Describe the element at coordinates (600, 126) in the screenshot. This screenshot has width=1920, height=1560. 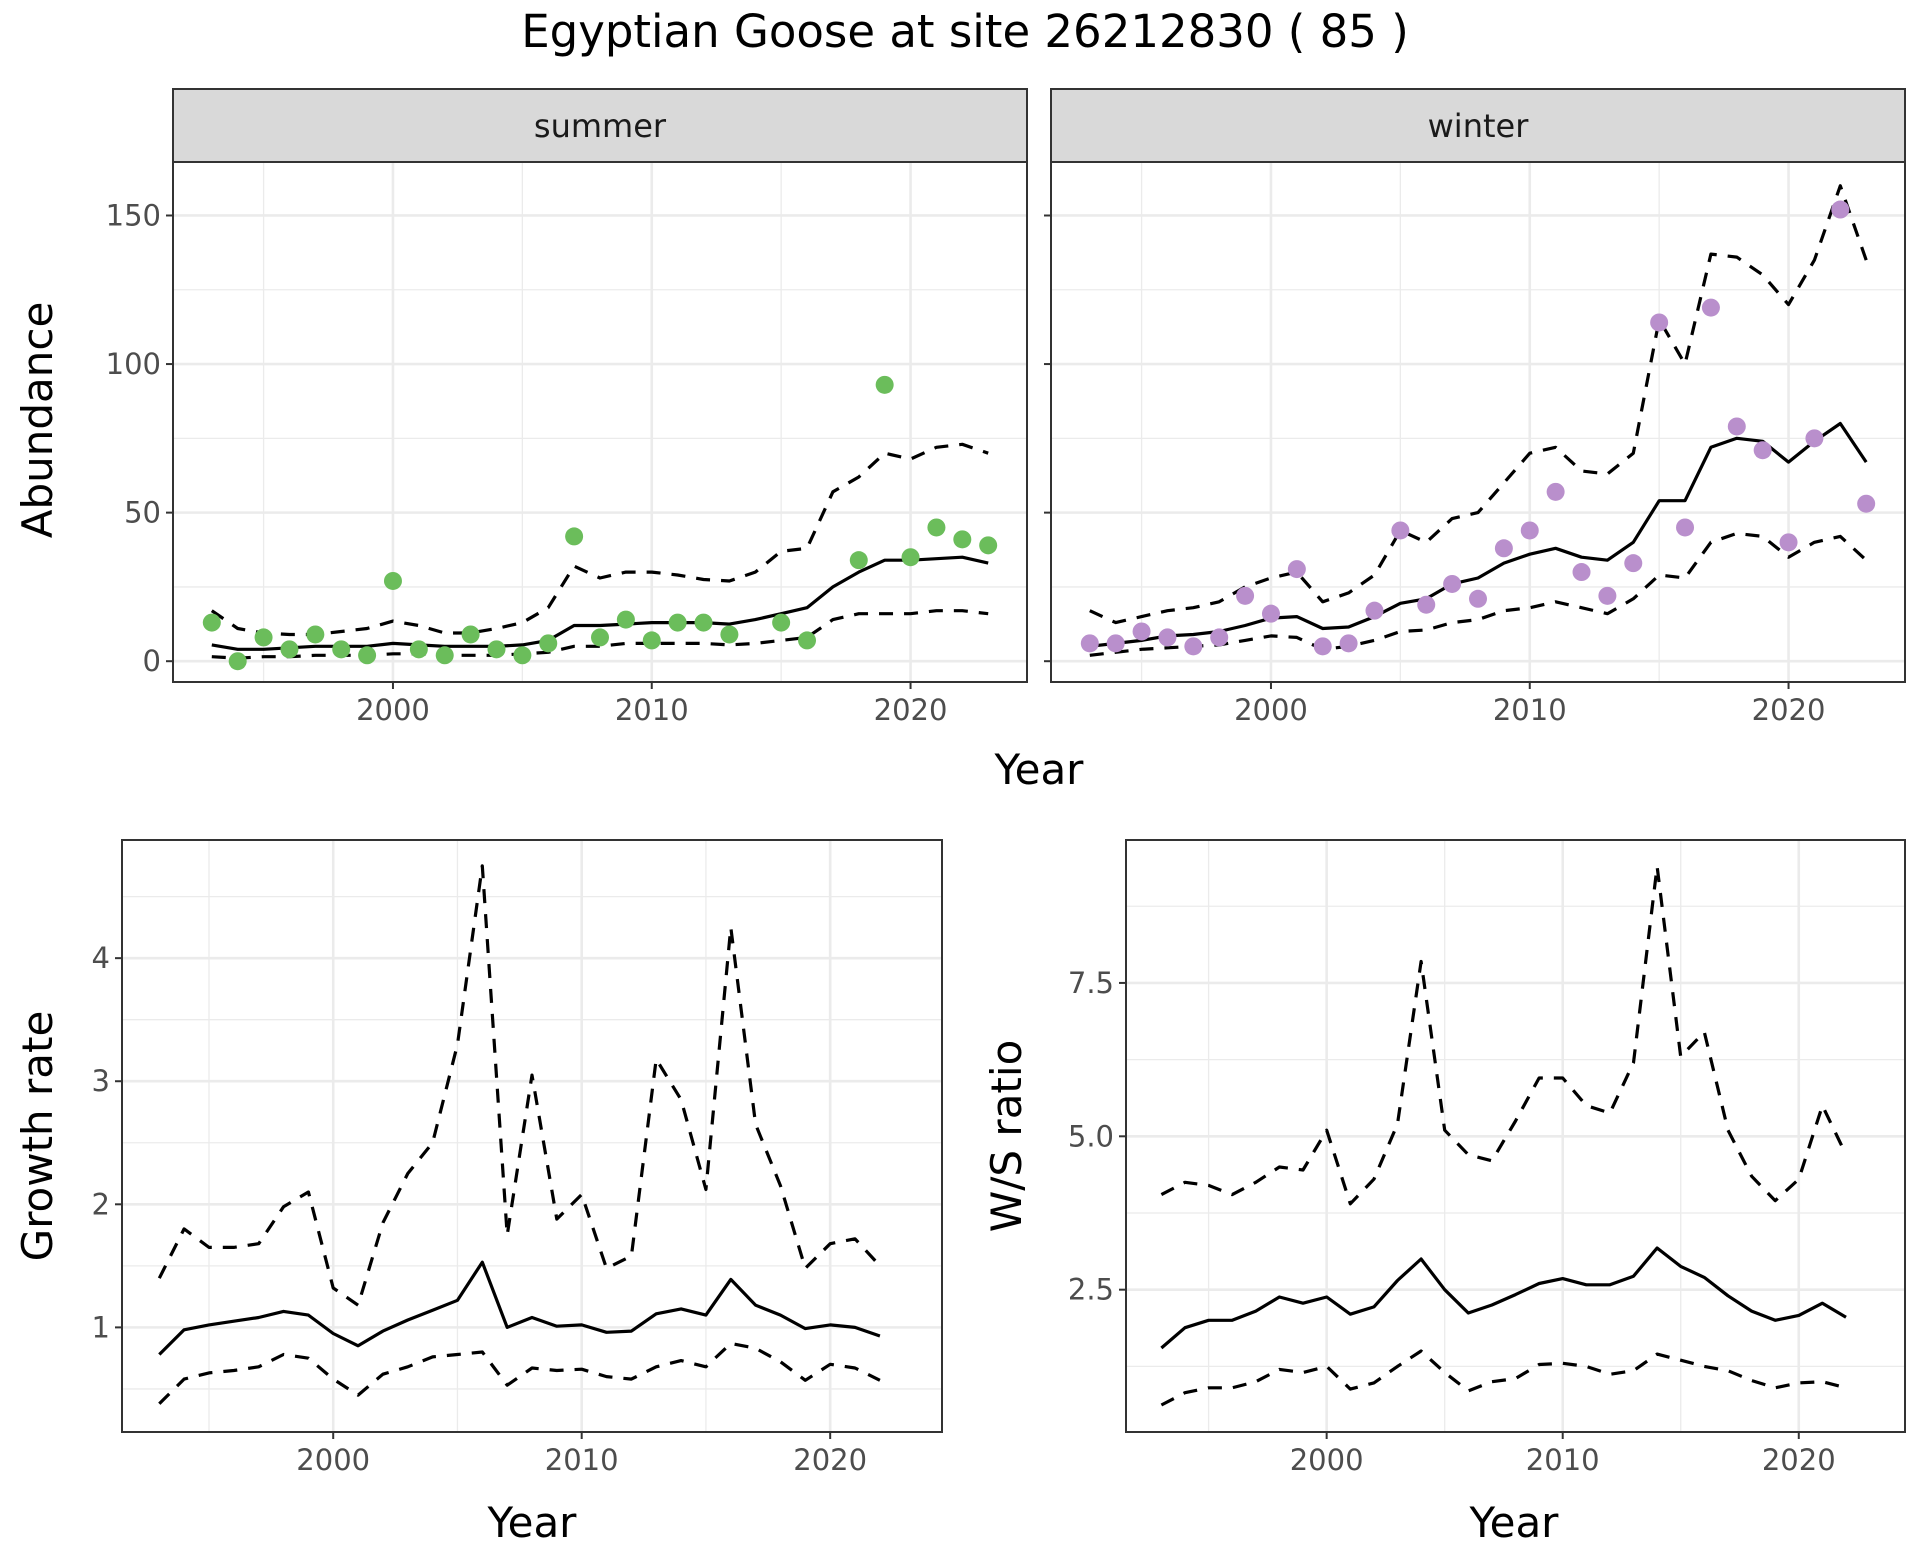
I see `strip-label-summer: summer` at that location.